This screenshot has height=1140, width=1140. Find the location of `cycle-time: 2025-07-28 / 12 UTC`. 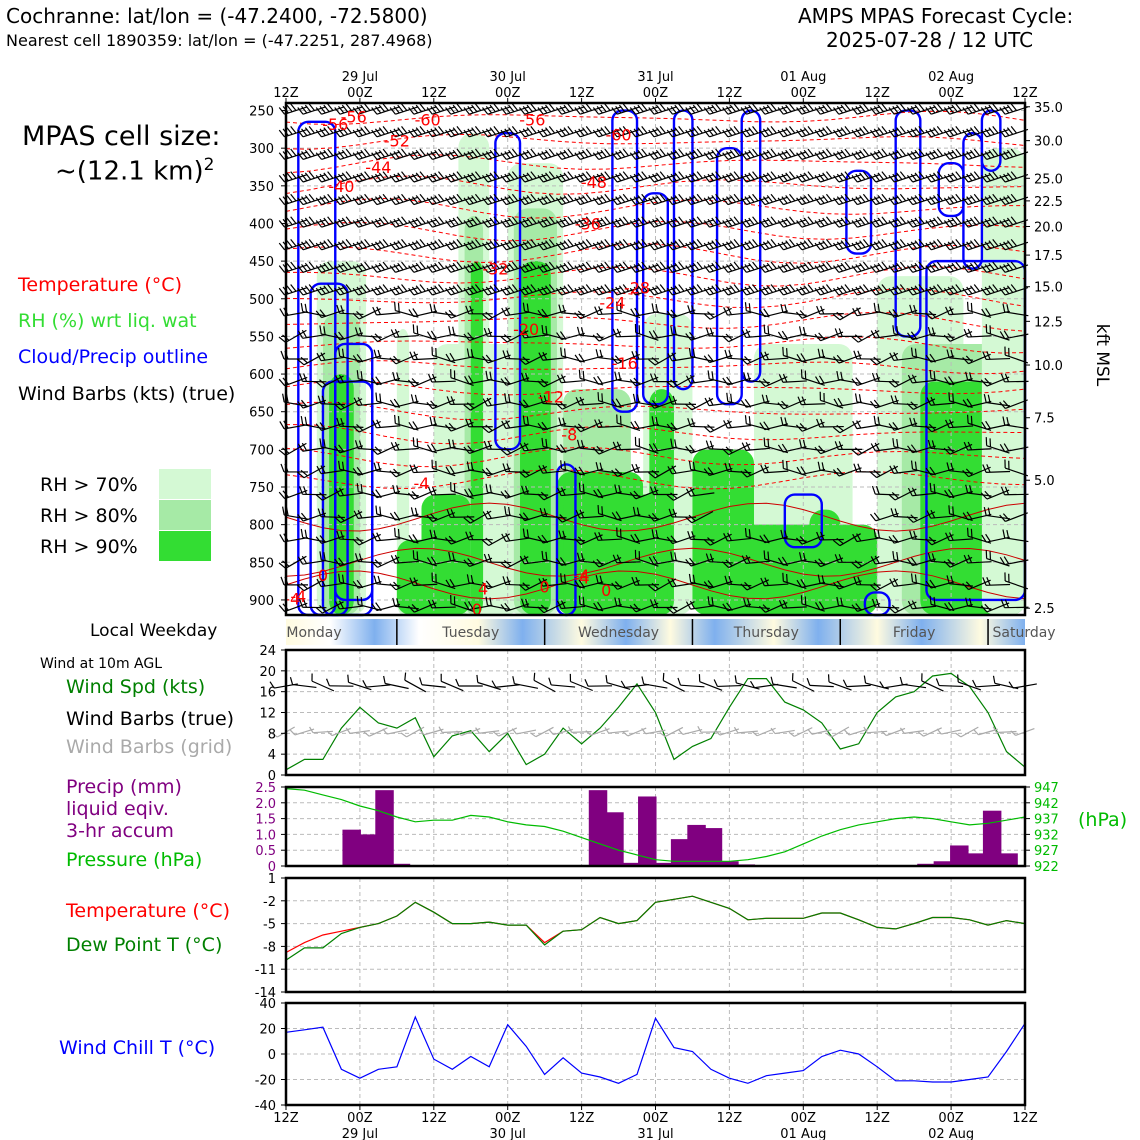

cycle-time: 2025-07-28 / 12 UTC is located at coordinates (930, 40).